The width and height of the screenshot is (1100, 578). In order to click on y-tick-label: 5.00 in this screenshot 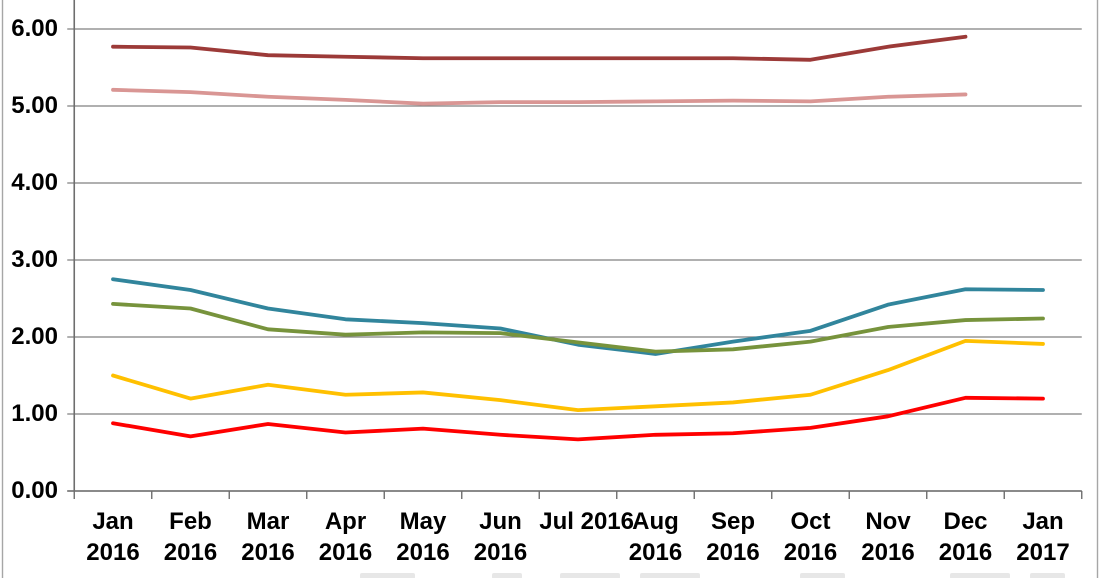, I will do `click(34, 105)`.